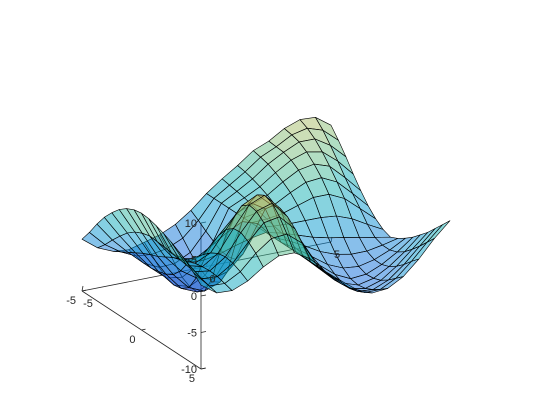  Describe the element at coordinates (194, 297) in the screenshot. I see `z-tick-label: 0` at that location.